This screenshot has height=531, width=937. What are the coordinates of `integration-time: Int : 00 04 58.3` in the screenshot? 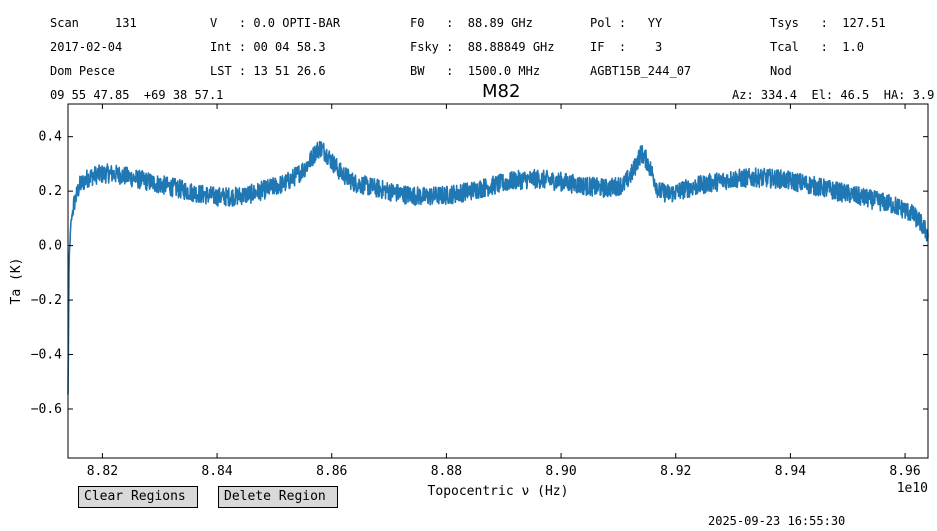 It's located at (268, 47).